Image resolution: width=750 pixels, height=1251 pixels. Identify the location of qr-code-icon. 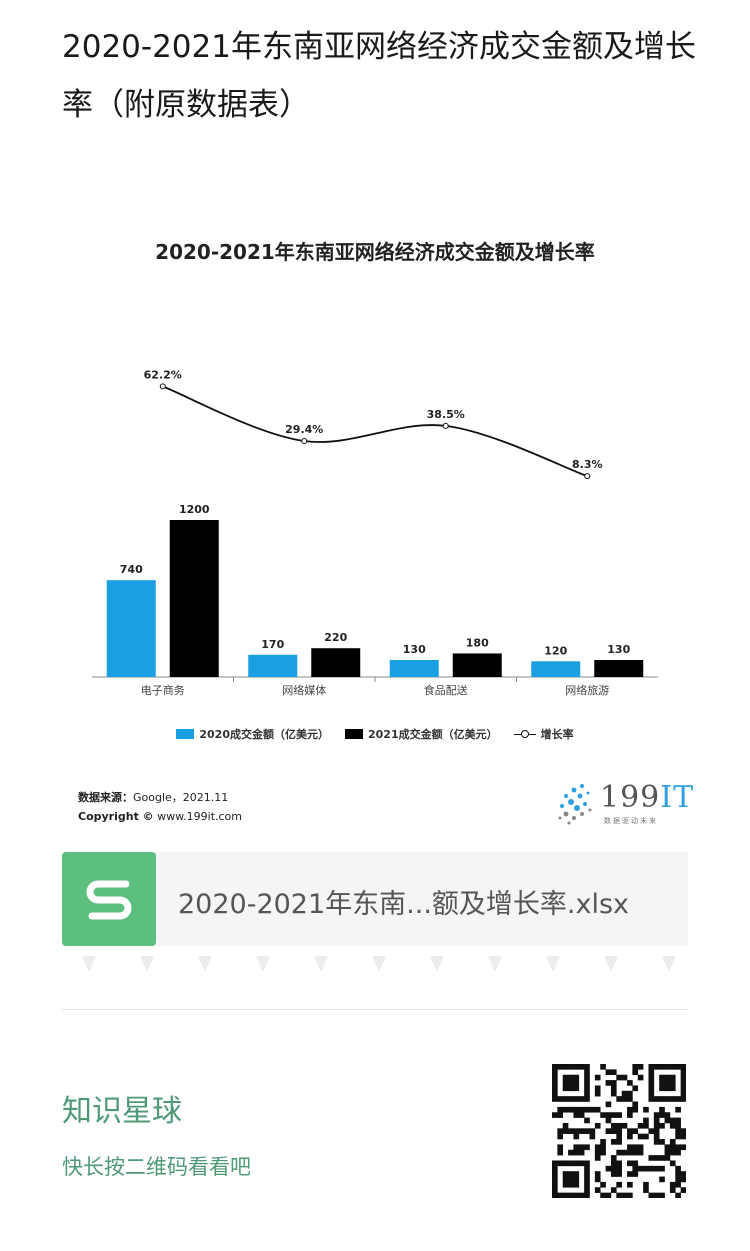
(619, 1131).